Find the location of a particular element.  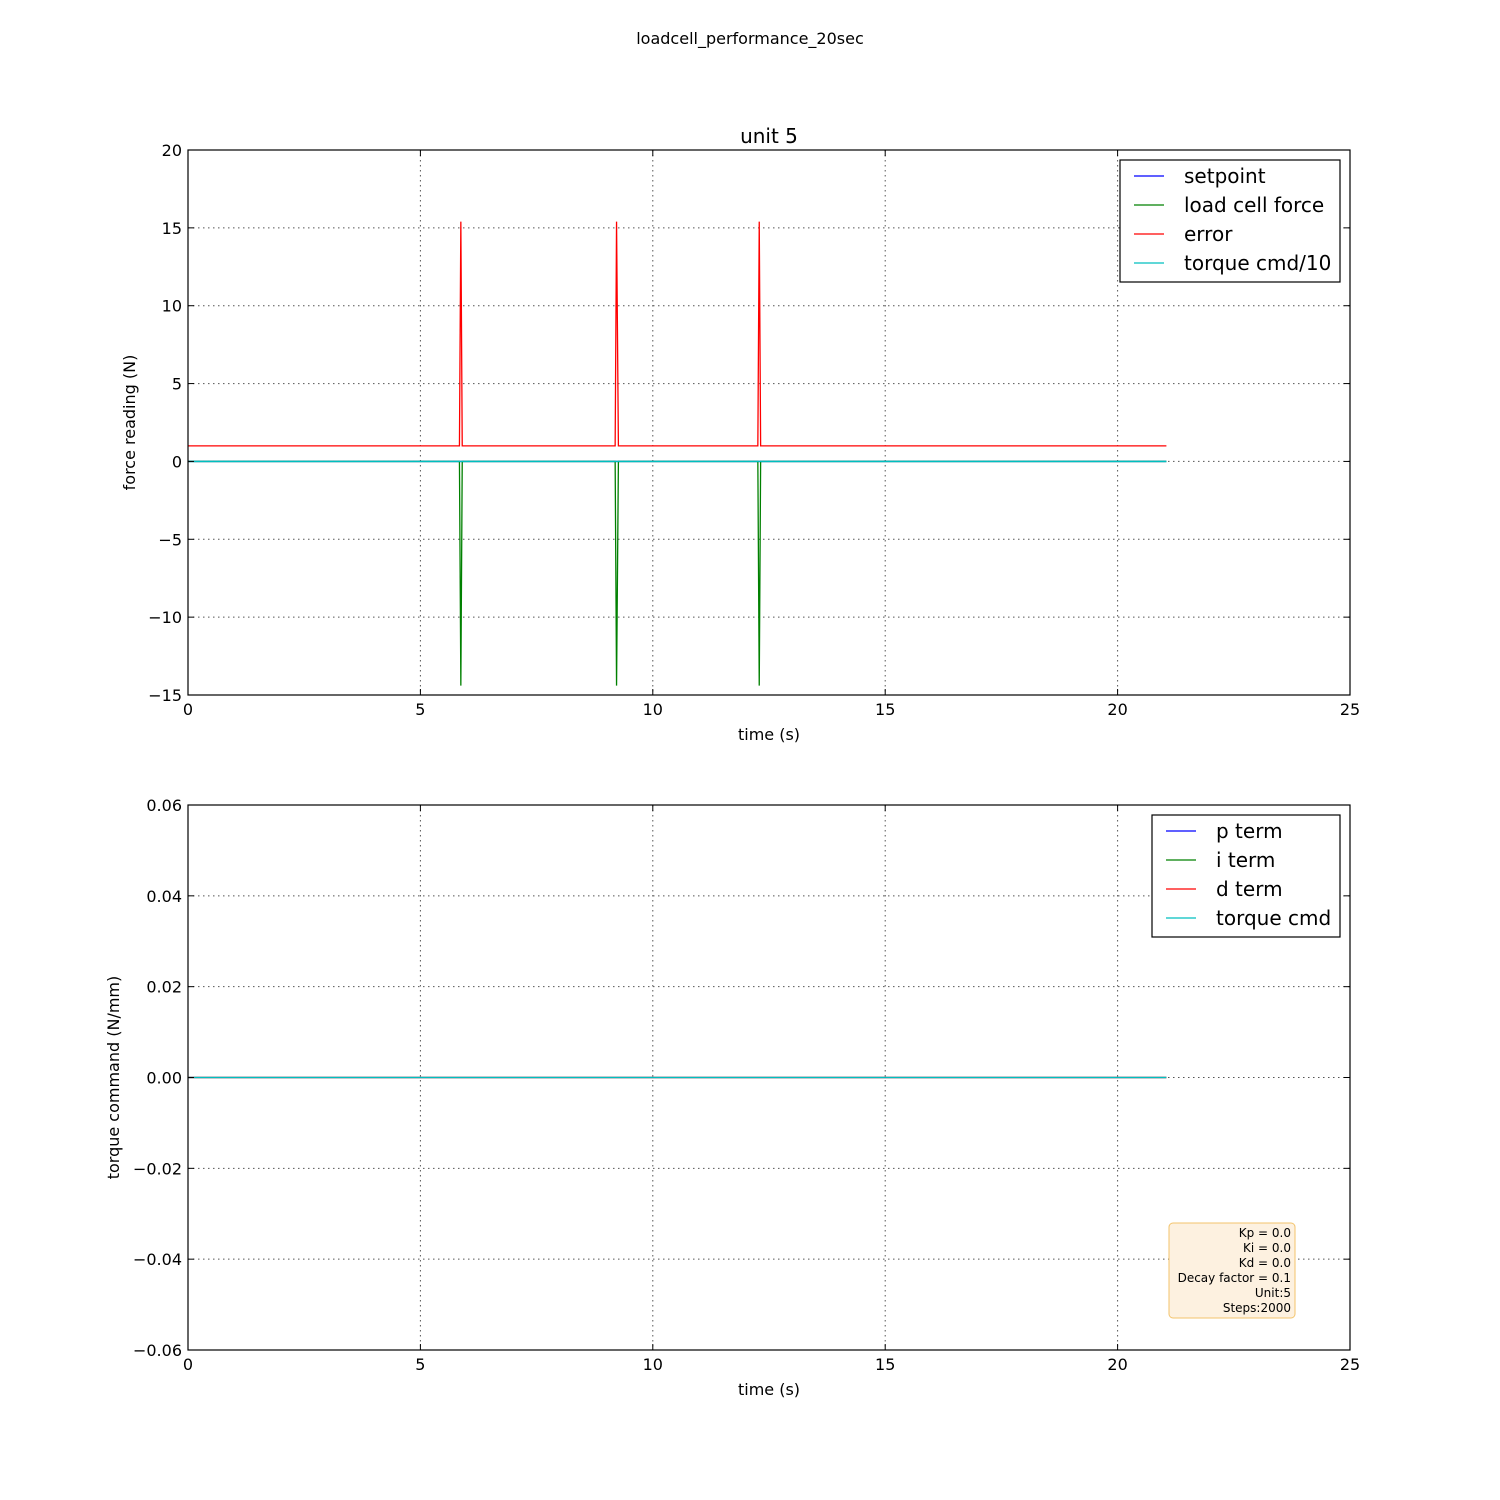

chart0-xtick-label: 20 is located at coordinates (1117, 709).